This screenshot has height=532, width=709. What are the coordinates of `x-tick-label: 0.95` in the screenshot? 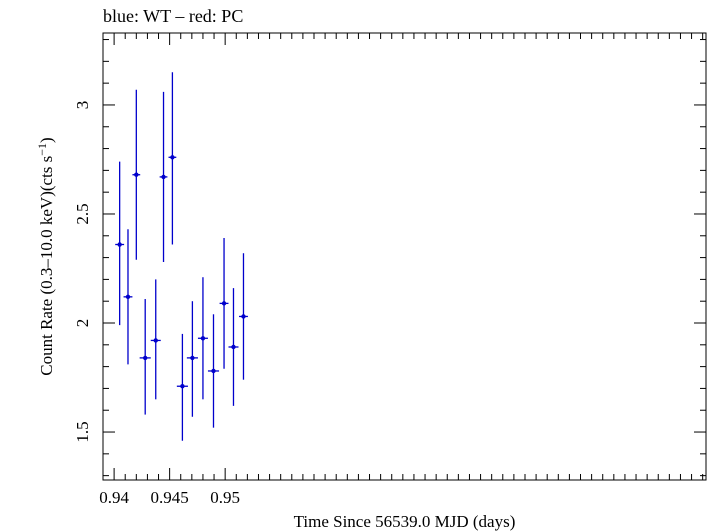 It's located at (225, 497).